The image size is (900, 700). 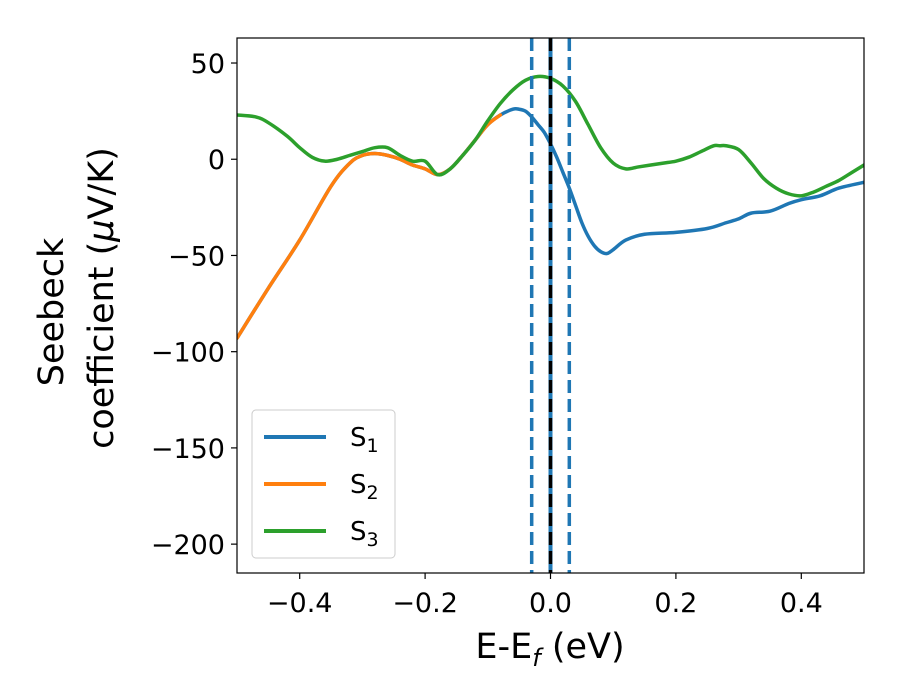 What do you see at coordinates (675, 603) in the screenshot?
I see `x-tick-label: 0.2` at bounding box center [675, 603].